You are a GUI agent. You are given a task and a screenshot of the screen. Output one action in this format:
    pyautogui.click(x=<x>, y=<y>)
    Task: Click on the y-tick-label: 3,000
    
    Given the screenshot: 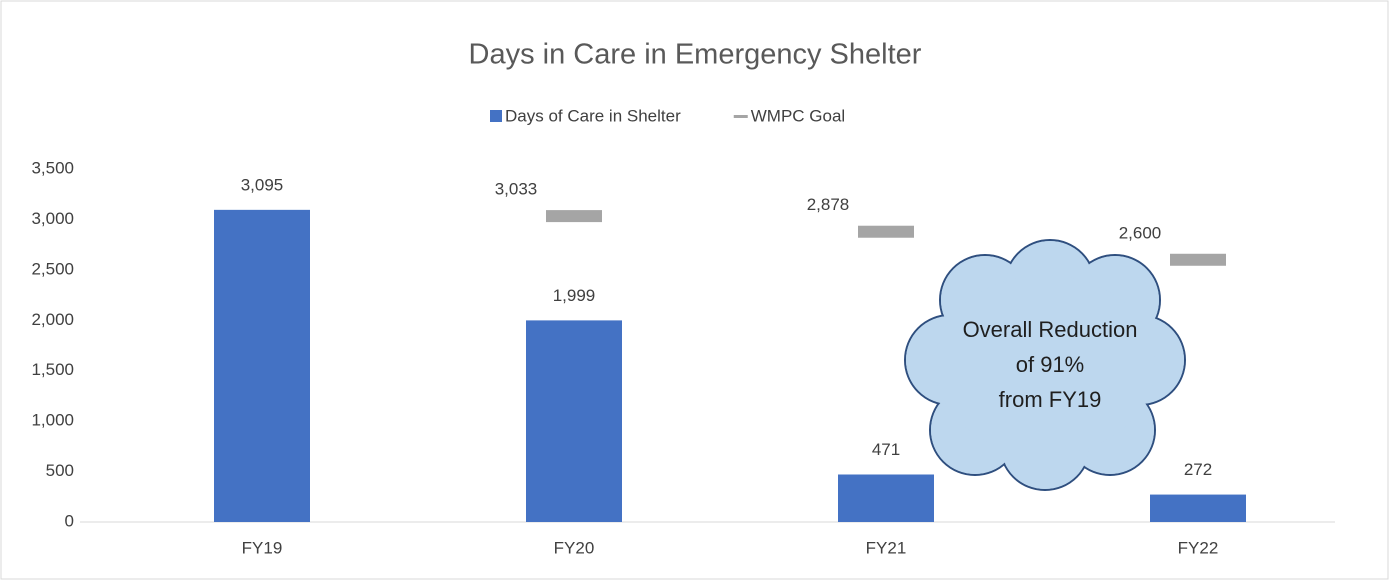 What is the action you would take?
    pyautogui.click(x=52, y=218)
    